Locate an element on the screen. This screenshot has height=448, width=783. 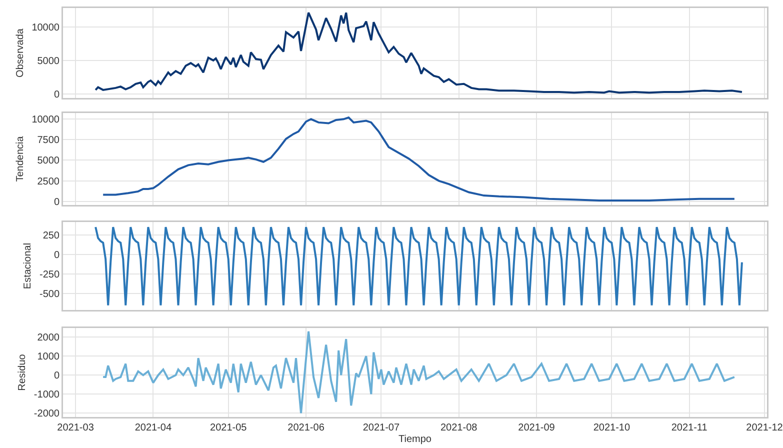
y-tick-label: 250 is located at coordinates (51, 236).